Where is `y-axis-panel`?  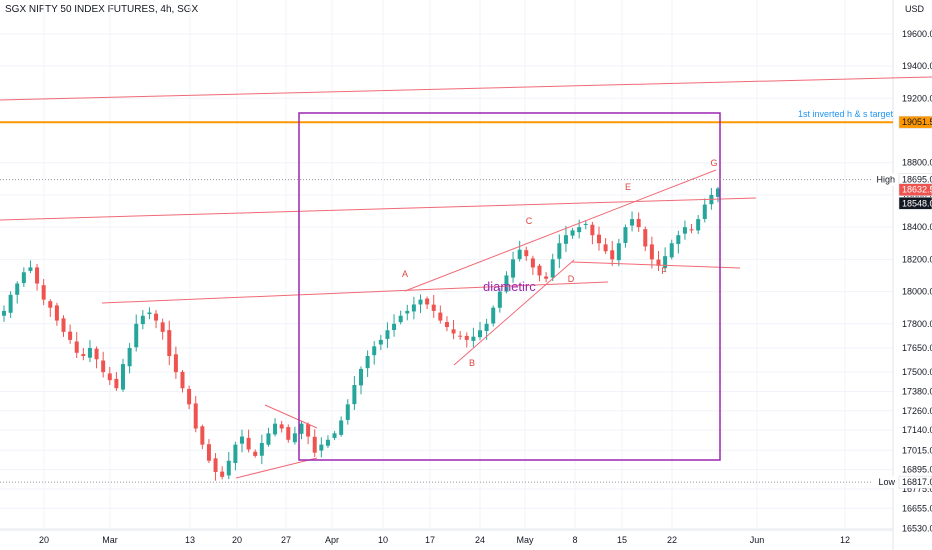 y-axis-panel is located at coordinates (912, 275).